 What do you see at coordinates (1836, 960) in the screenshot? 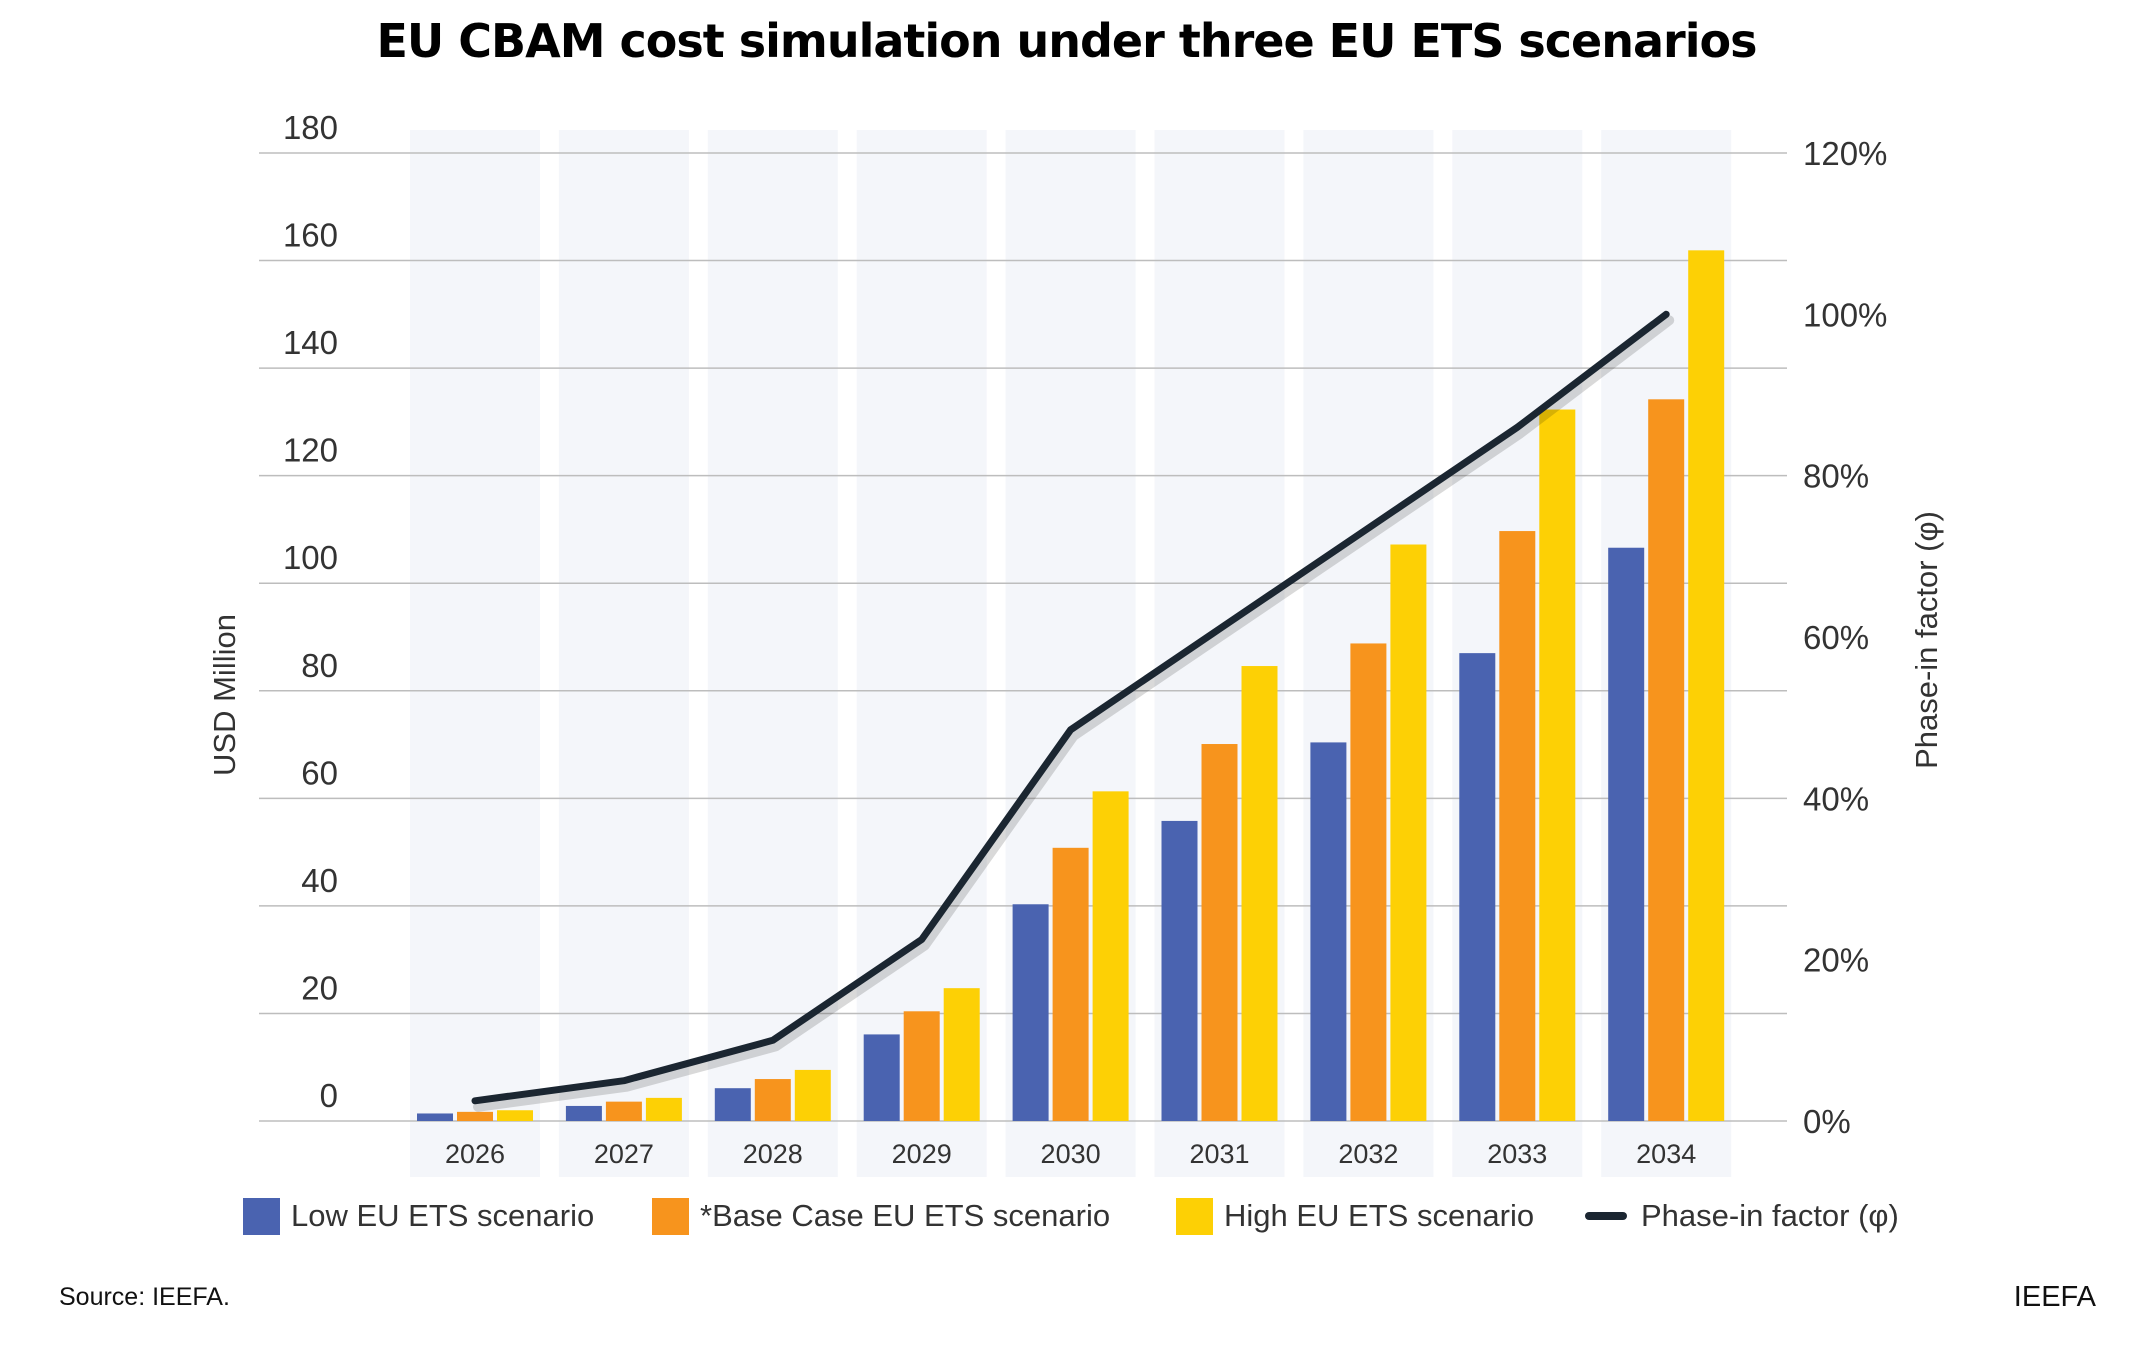
I see `y2-tick-label: 20%` at bounding box center [1836, 960].